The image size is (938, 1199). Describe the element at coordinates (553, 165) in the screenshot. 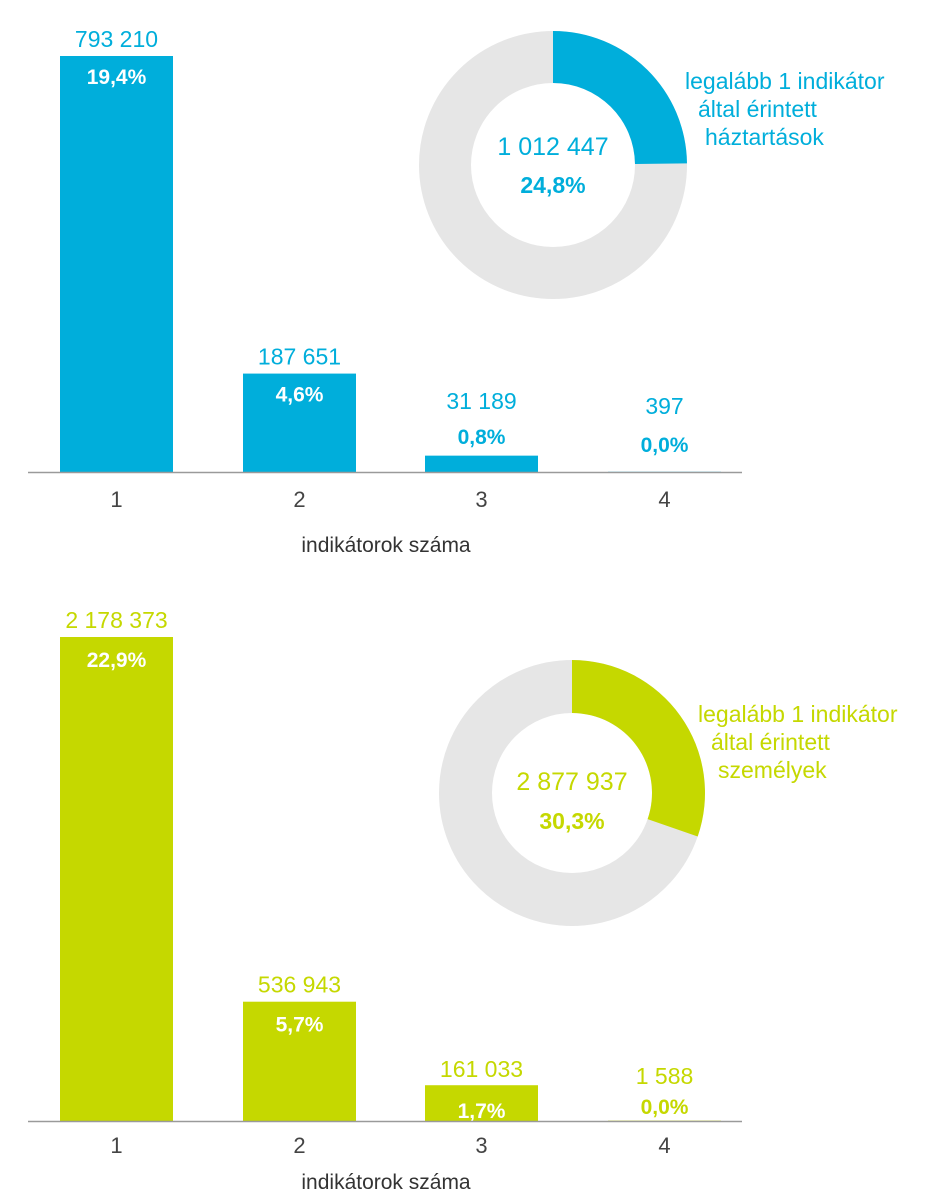

I see `households-donut` at that location.